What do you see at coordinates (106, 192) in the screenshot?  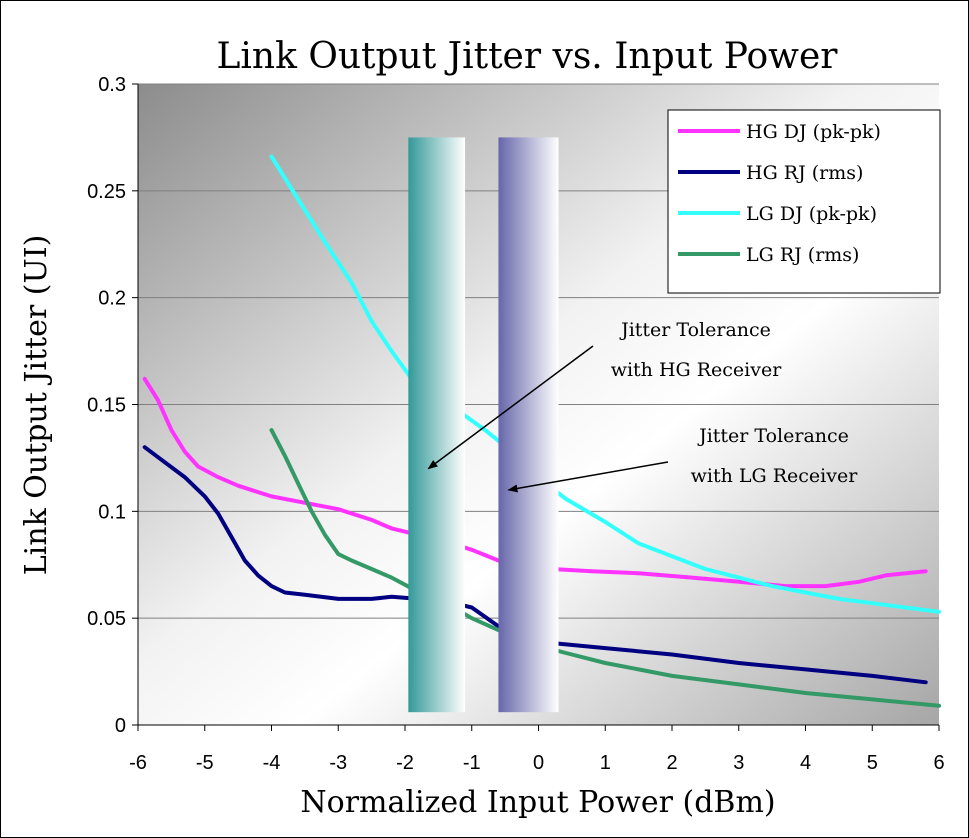 I see `y-tick-label: 0.25` at bounding box center [106, 192].